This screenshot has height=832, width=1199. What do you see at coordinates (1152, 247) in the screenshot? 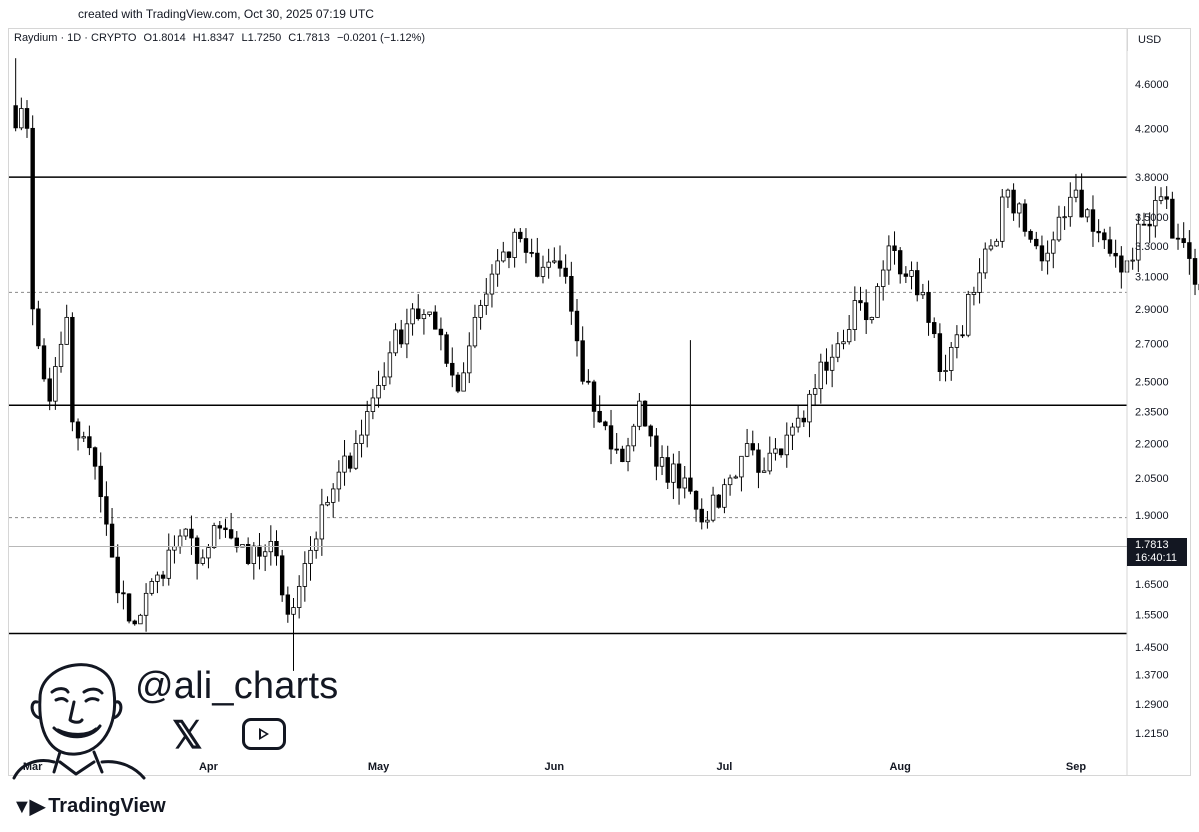
I see `price-tick-label: 3.3000` at bounding box center [1152, 247].